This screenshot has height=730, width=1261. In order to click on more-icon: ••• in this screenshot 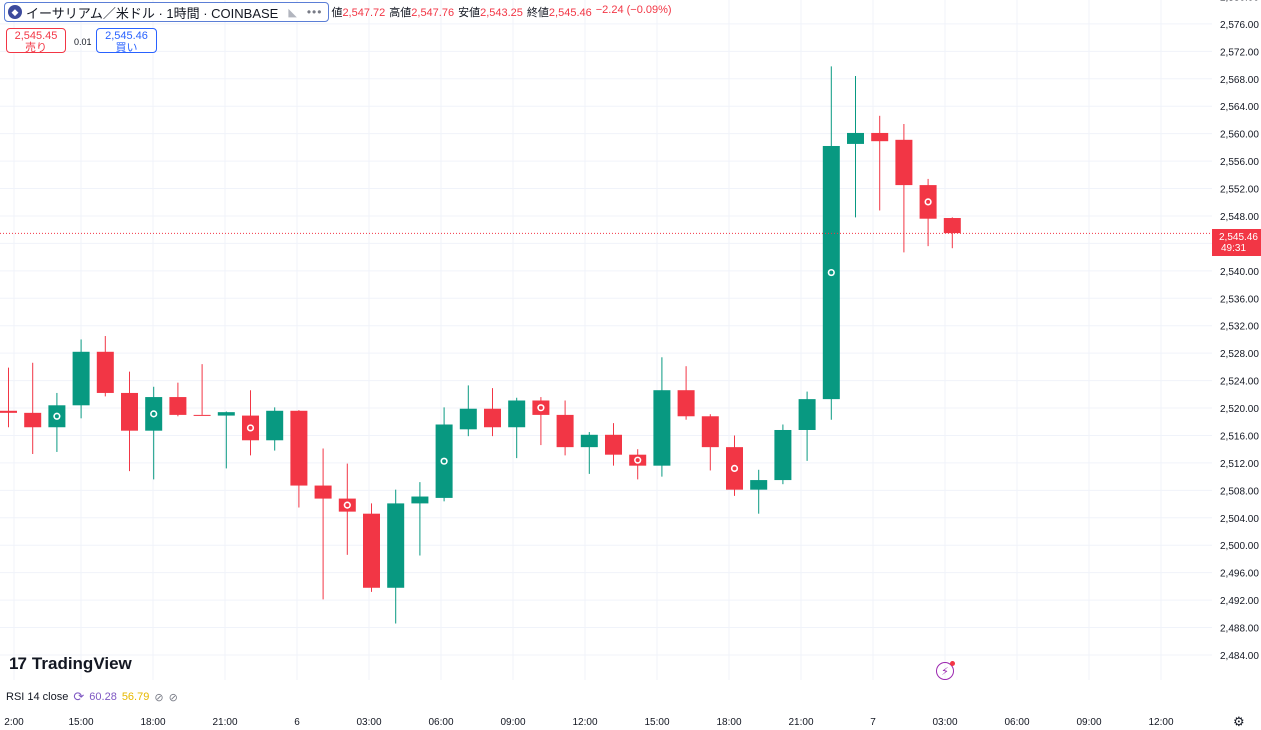, I will do `click(314, 12)`.